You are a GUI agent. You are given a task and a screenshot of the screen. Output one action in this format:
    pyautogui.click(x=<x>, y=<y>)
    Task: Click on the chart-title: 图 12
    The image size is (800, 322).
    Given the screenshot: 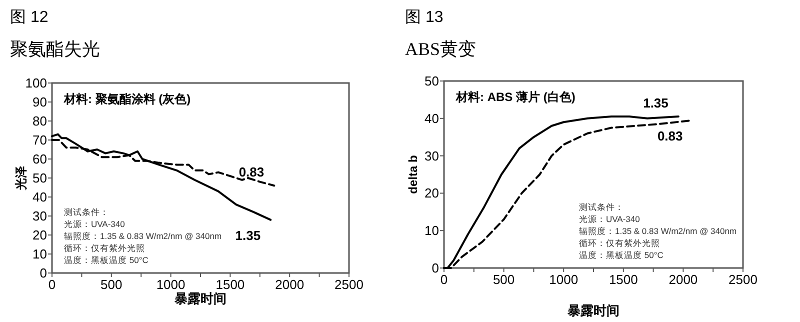 What is the action you would take?
    pyautogui.click(x=29, y=17)
    